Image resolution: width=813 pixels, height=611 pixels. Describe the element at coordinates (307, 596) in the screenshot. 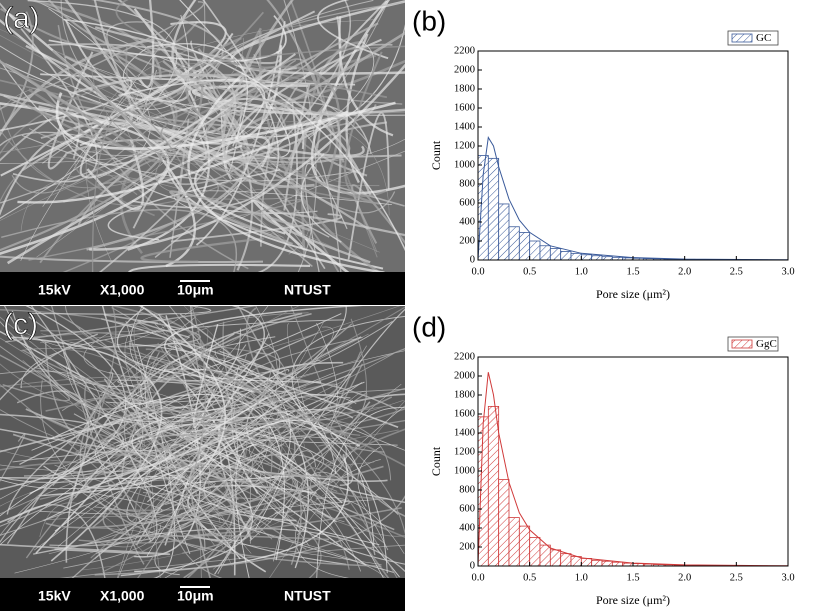

I see `institution: NTUST` at that location.